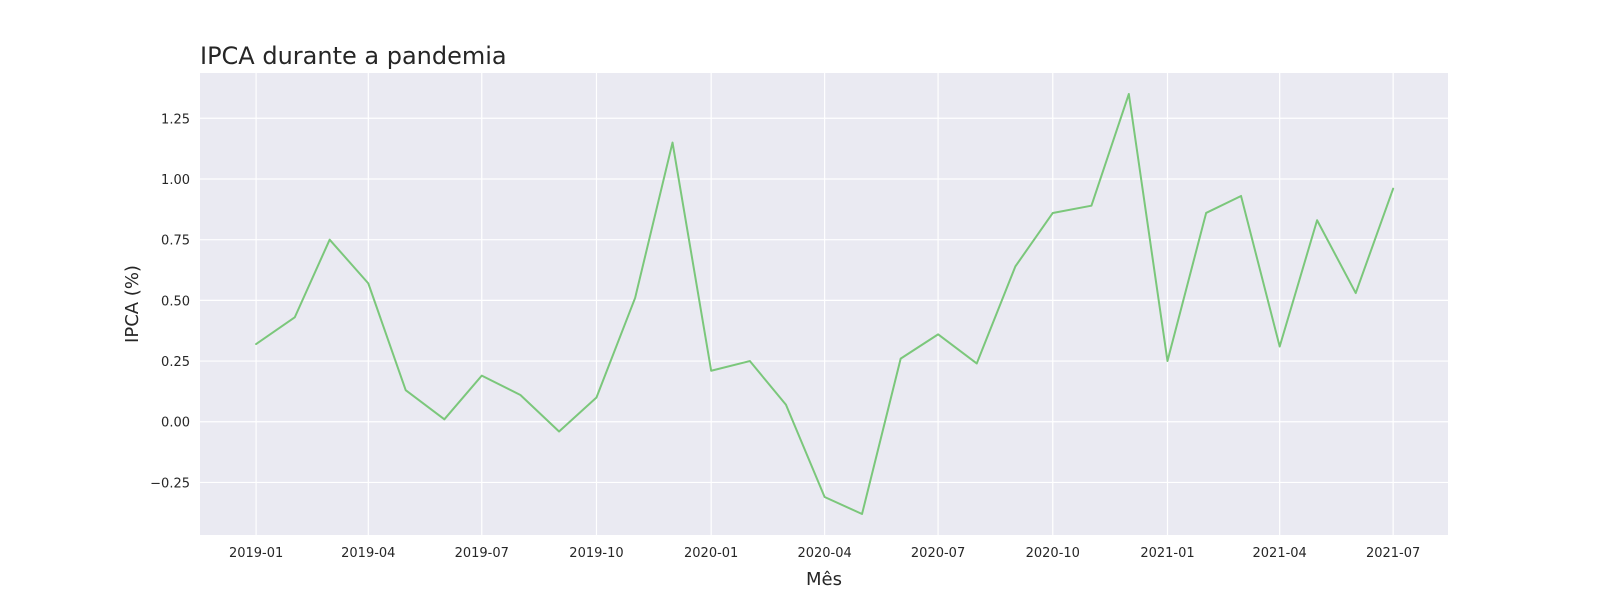 The image size is (1600, 600). I want to click on y-axis-ticks: −0.25 0.00 0.25 0.50 0.75 1.00 1.25, so click(170, 301).